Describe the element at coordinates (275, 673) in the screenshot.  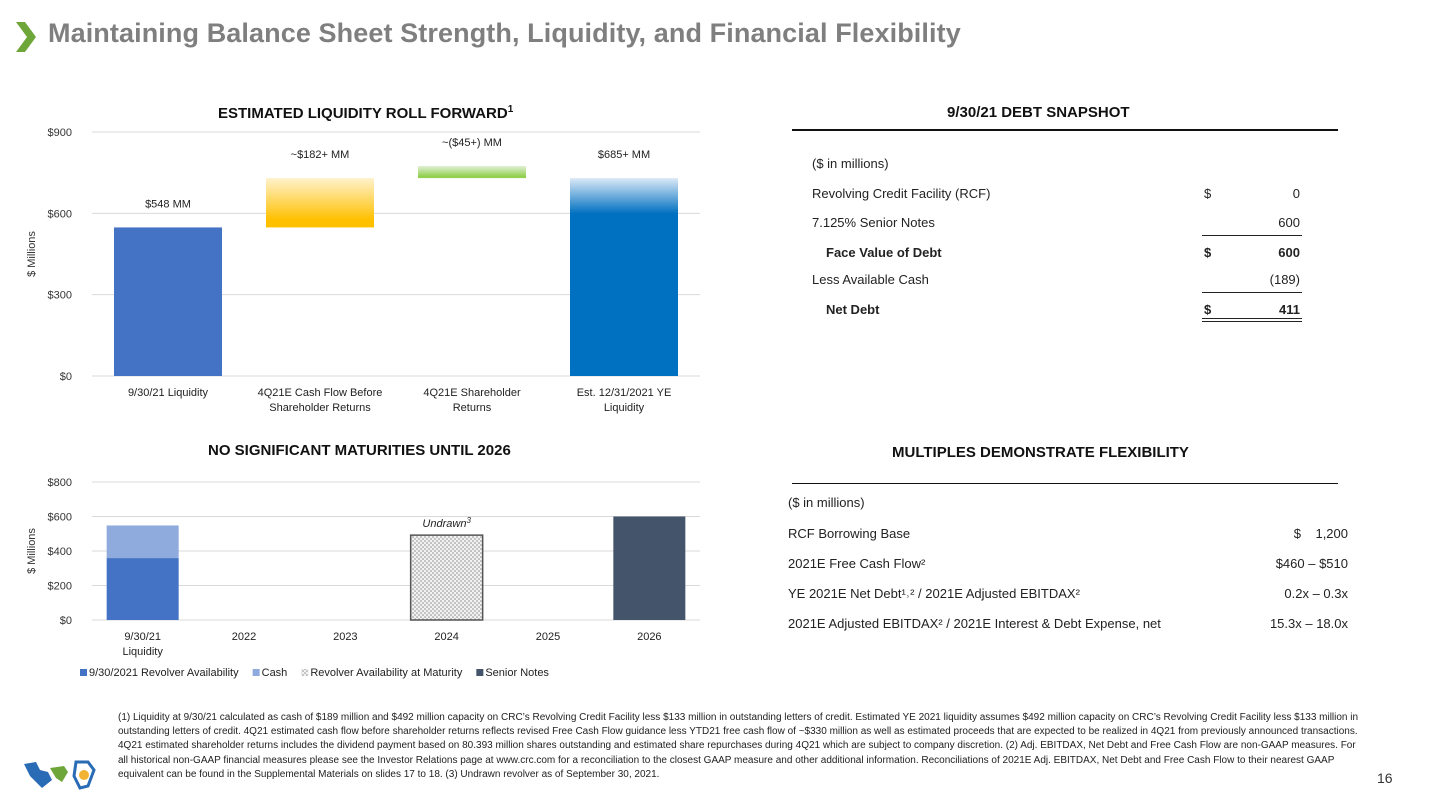
I see `legend-label: Cash` at that location.